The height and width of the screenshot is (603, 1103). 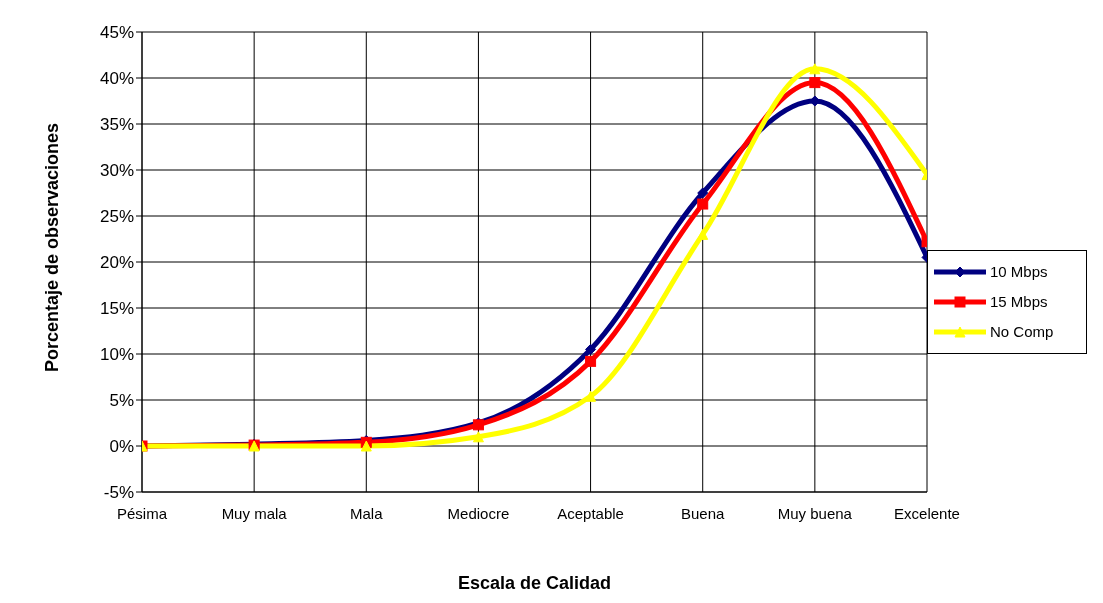 What do you see at coordinates (116, 309) in the screenshot?
I see `y-tick-label: 15%` at bounding box center [116, 309].